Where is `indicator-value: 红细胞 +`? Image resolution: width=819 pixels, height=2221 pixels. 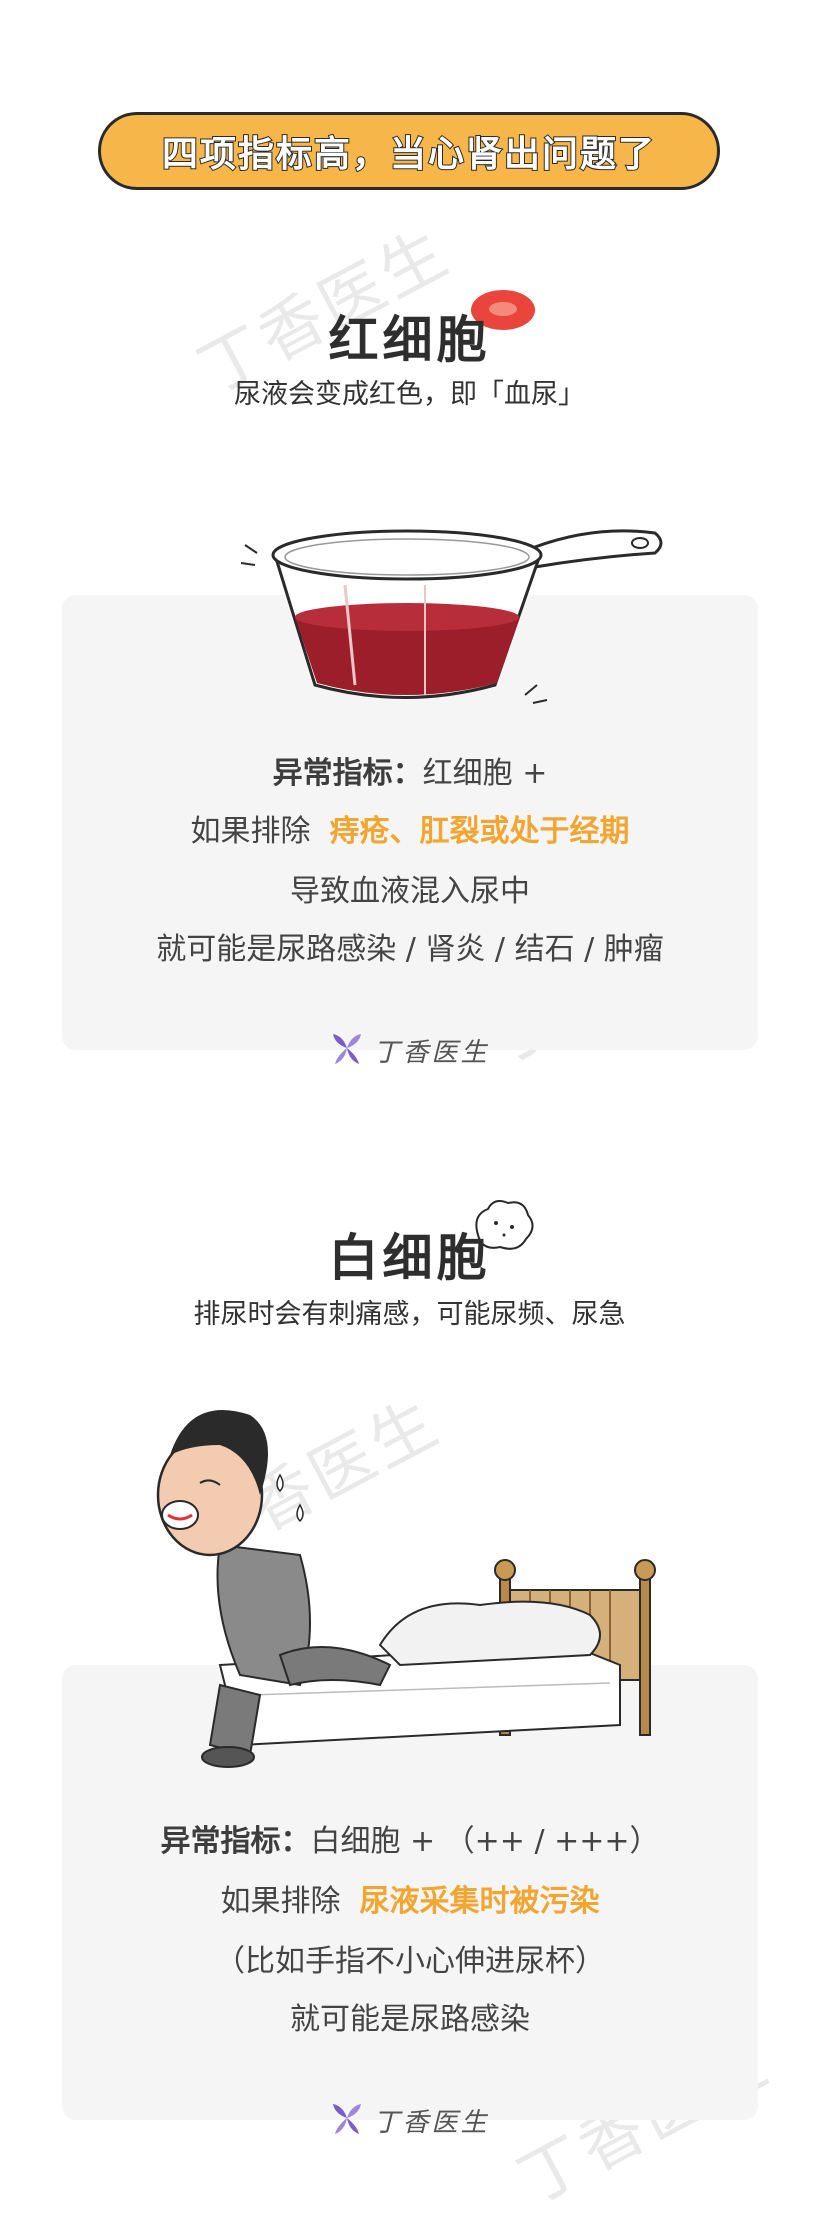 indicator-value: 红细胞 + is located at coordinates (485, 773).